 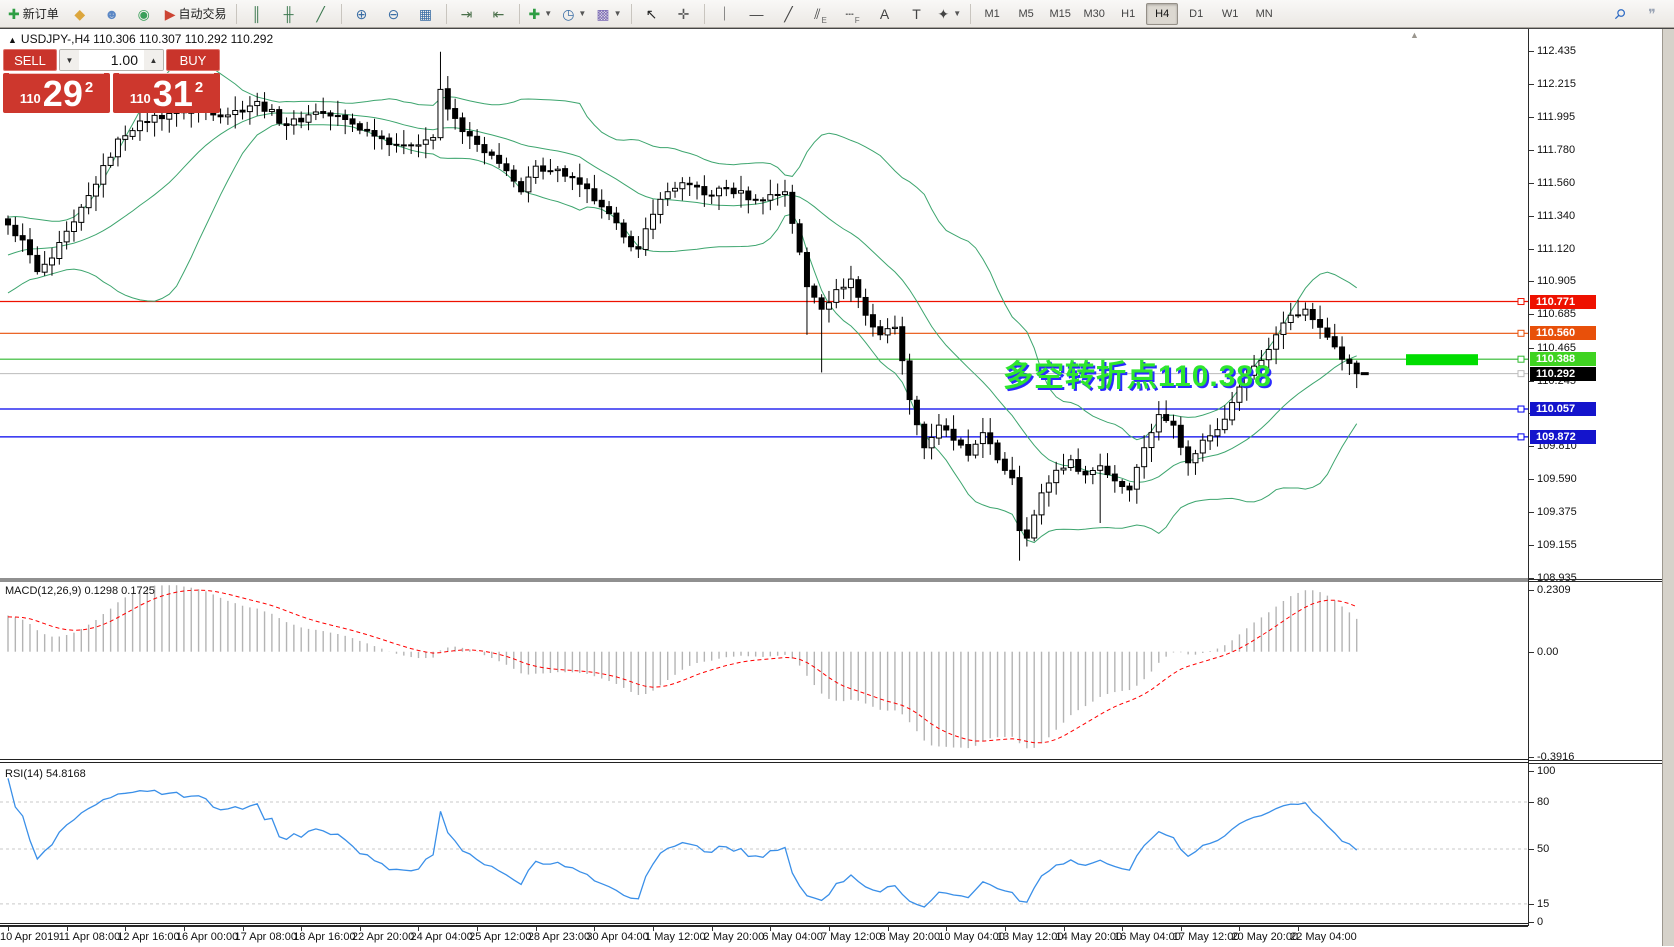 What do you see at coordinates (684, 14) in the screenshot?
I see `crosshair-button: ✛` at bounding box center [684, 14].